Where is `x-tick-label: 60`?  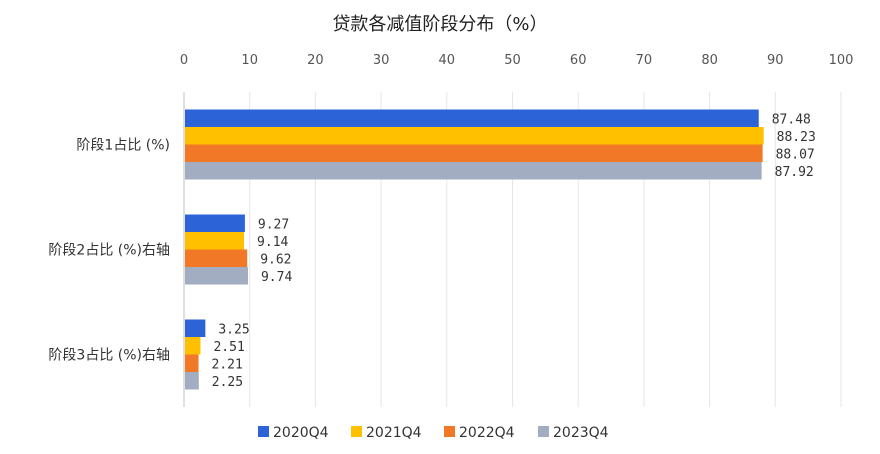
x-tick-label: 60 is located at coordinates (578, 60).